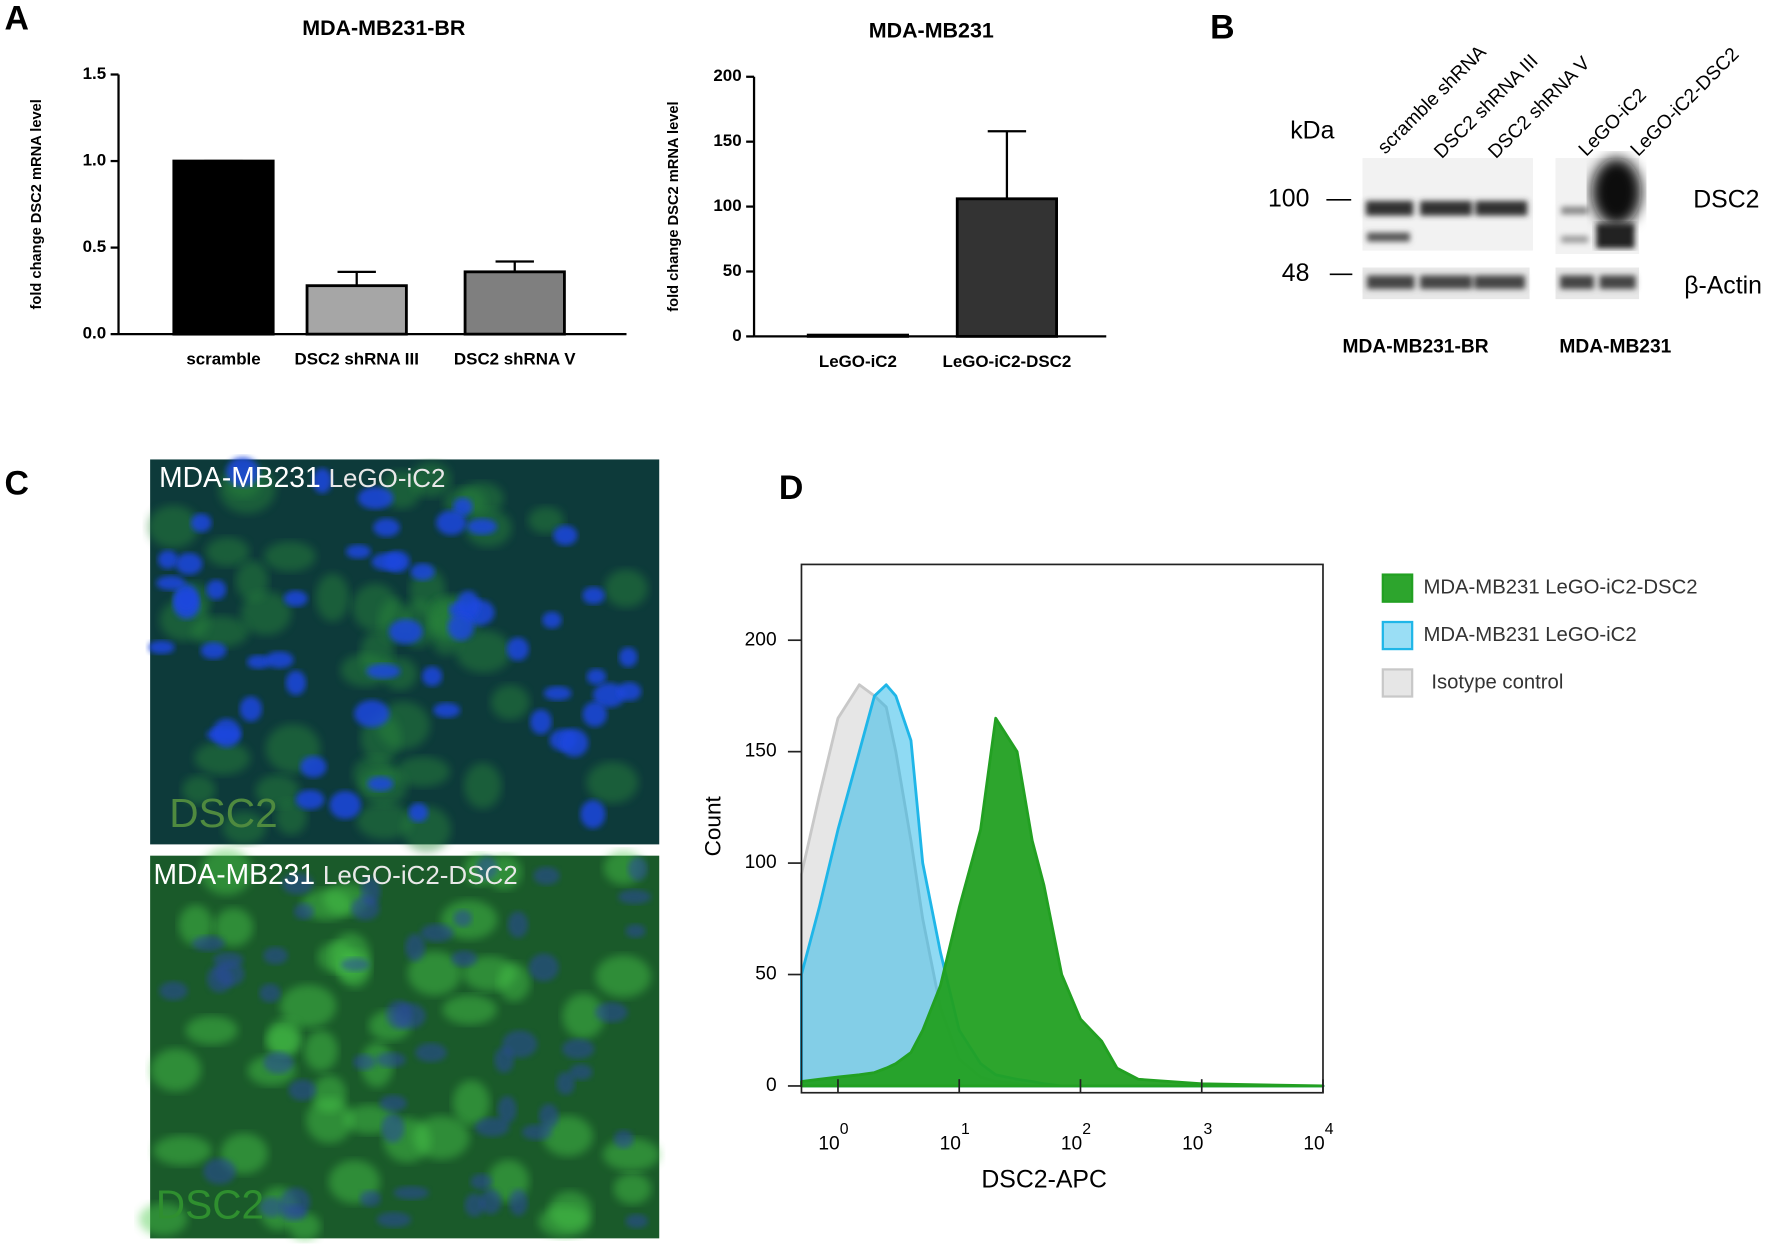 The image size is (1770, 1244). Describe the element at coordinates (1296, 273) in the screenshot. I see `marker-label: 48` at that location.